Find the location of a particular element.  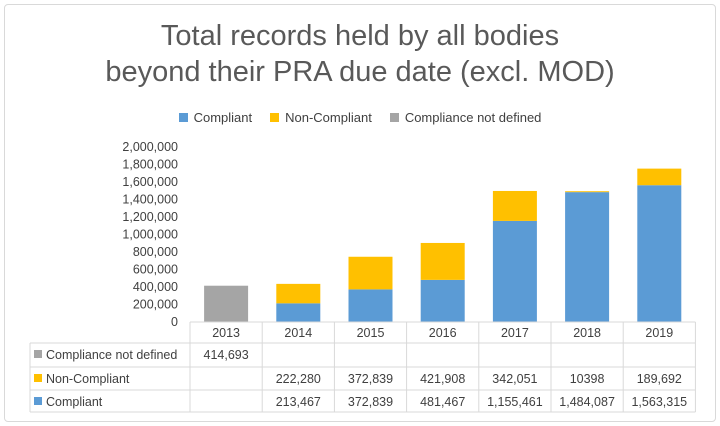

chart-title-line-1: Total records held by all bodies is located at coordinates (360, 36).